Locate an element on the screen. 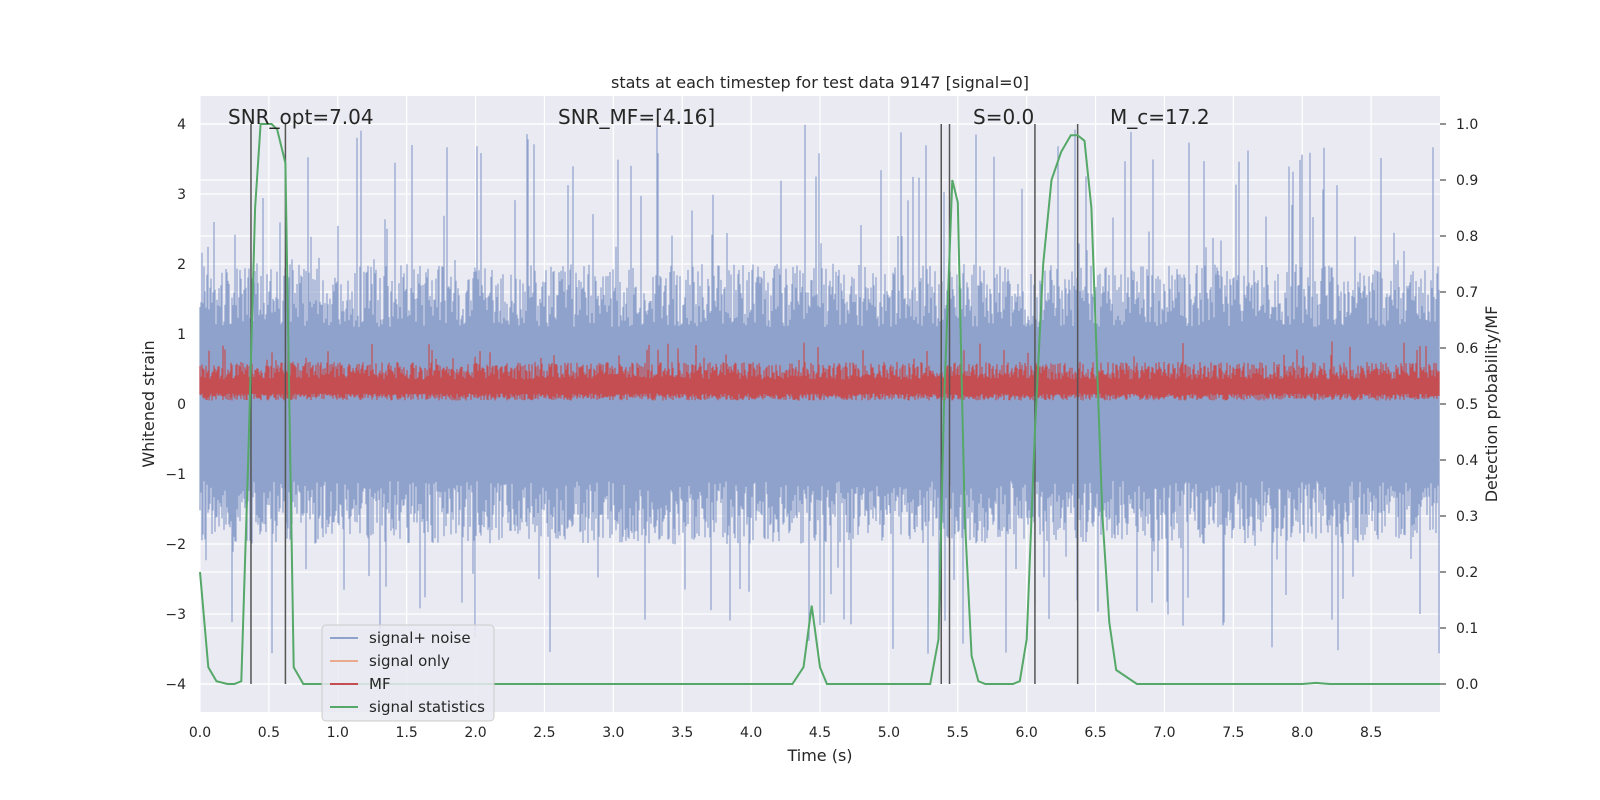 The image size is (1600, 800). left-y-tick-label: −2 is located at coordinates (175, 545).